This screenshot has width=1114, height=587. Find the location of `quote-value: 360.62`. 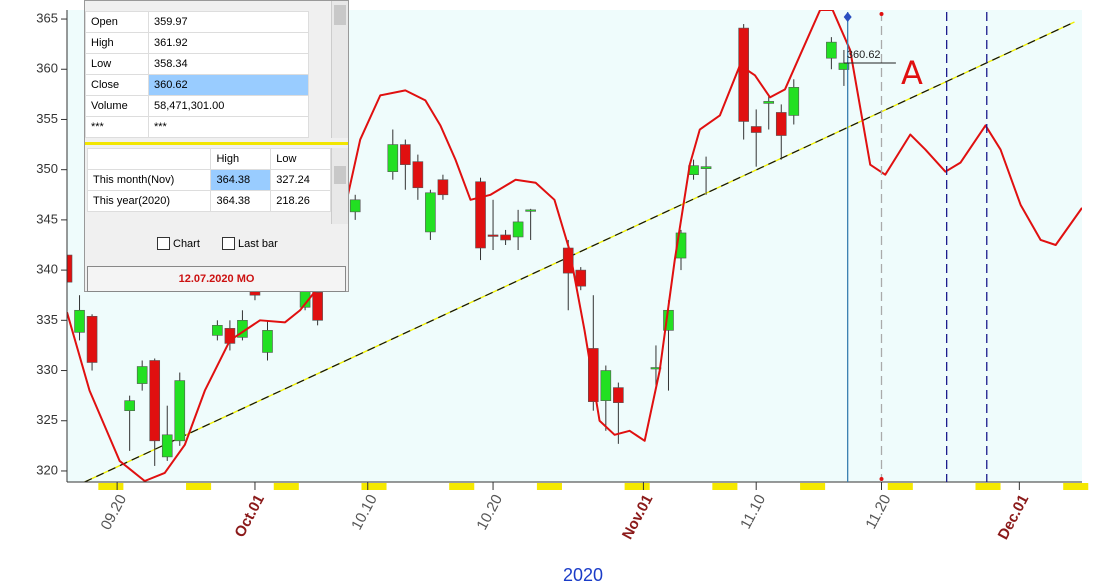

quote-value: 360.62 is located at coordinates (228, 85).